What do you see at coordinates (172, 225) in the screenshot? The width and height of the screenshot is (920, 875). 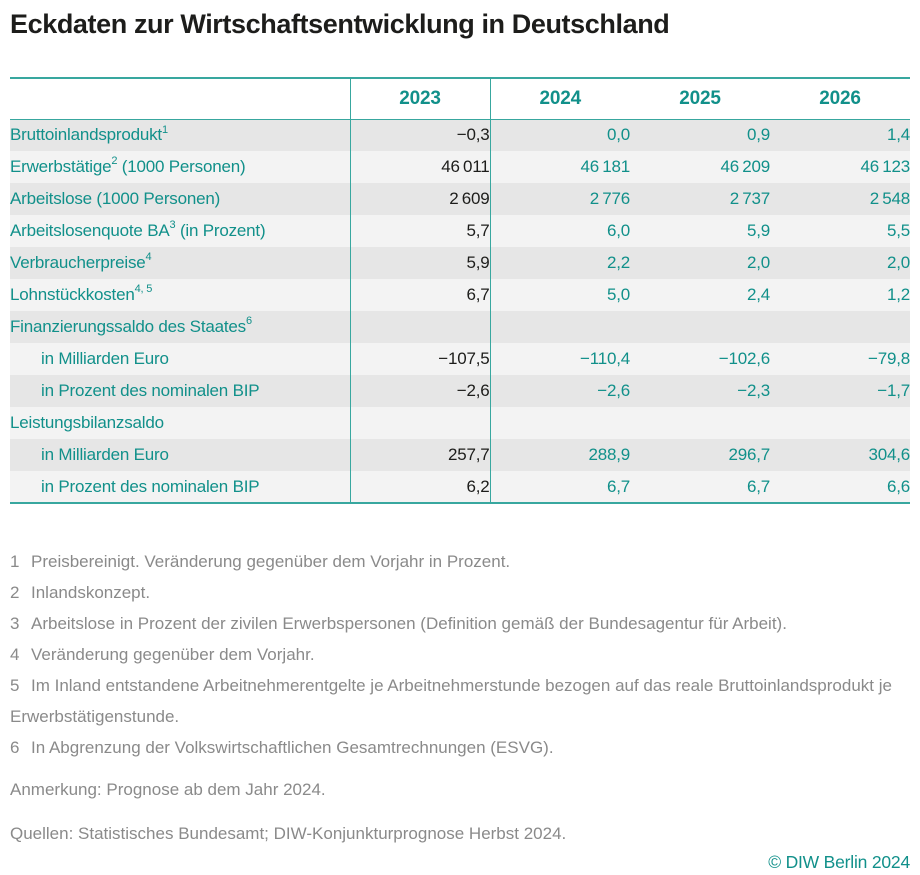 I see `footnote-ref: 3` at bounding box center [172, 225].